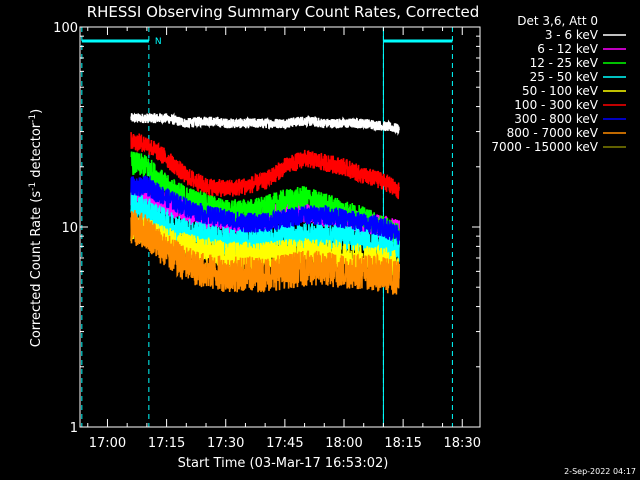 The image size is (640, 480). Describe the element at coordinates (402, 443) in the screenshot. I see `x-tick-label: 18:15` at that location.